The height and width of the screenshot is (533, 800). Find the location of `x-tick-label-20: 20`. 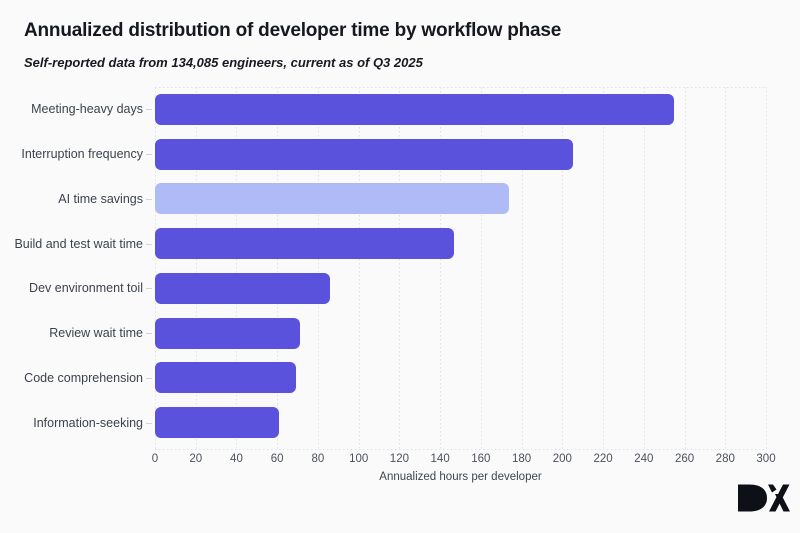

x-tick-label-20: 20 is located at coordinates (196, 459).